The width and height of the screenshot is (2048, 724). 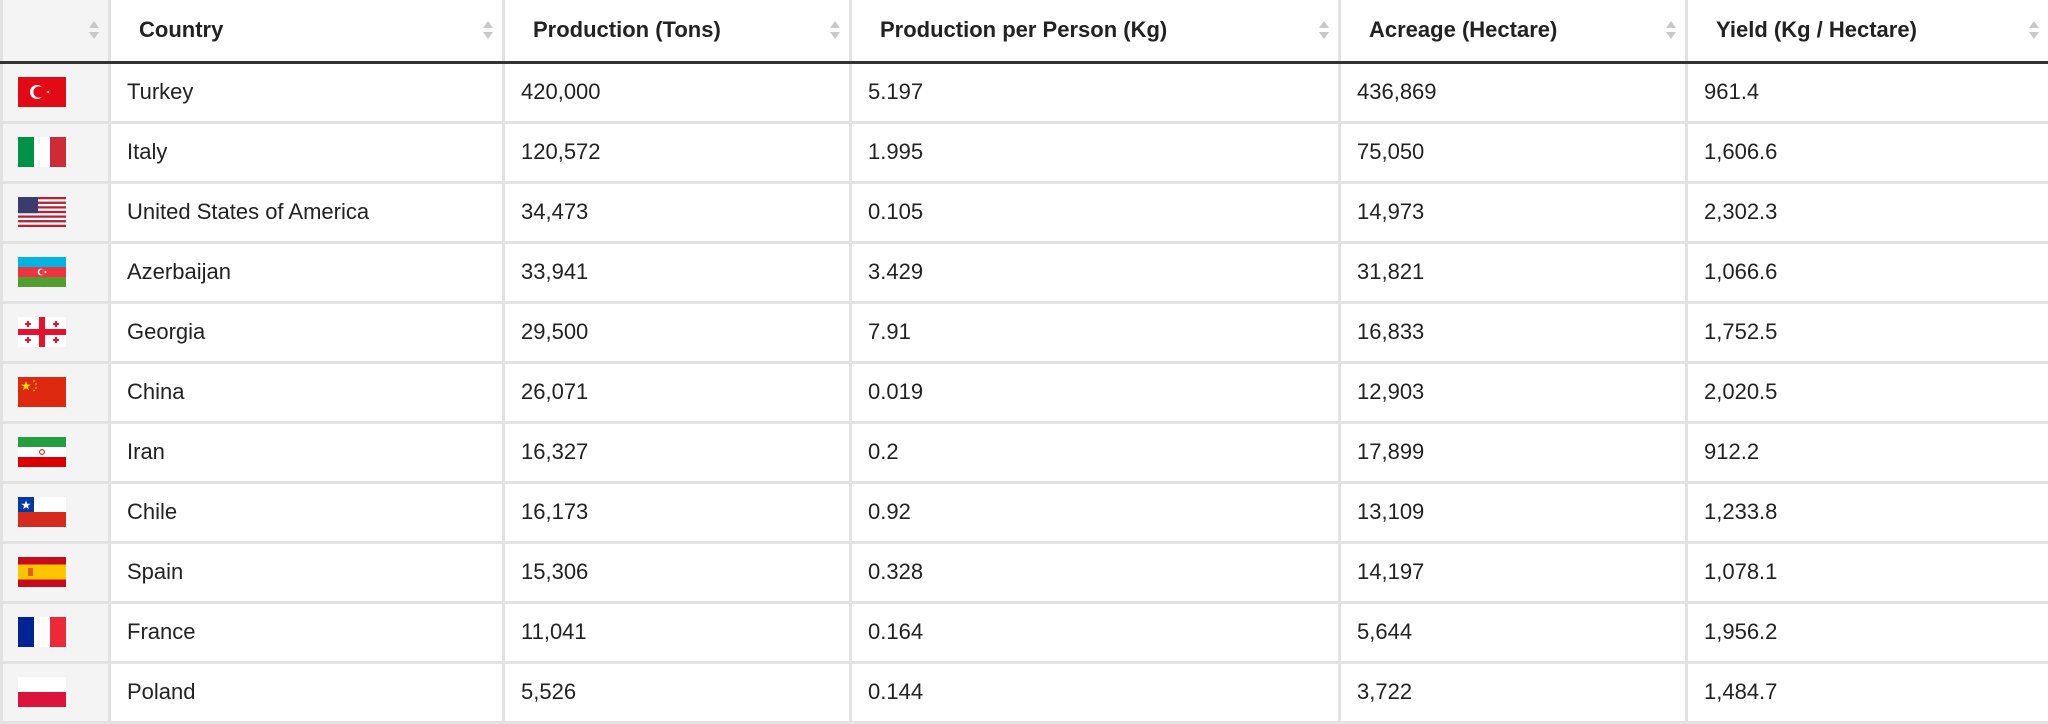 What do you see at coordinates (1095, 512) in the screenshot?
I see `per-person-cell: 0.92` at bounding box center [1095, 512].